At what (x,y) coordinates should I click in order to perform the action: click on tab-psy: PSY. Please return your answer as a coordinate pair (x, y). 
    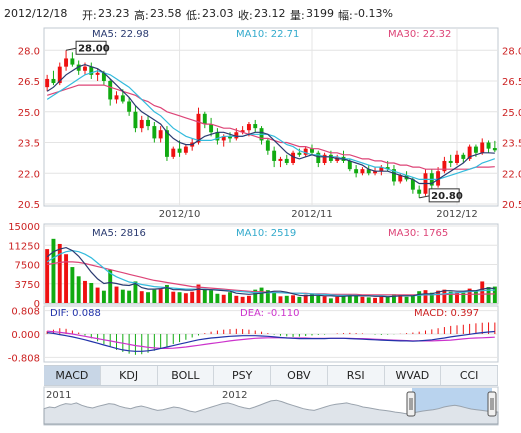
    Looking at the image, I should click on (242, 375).